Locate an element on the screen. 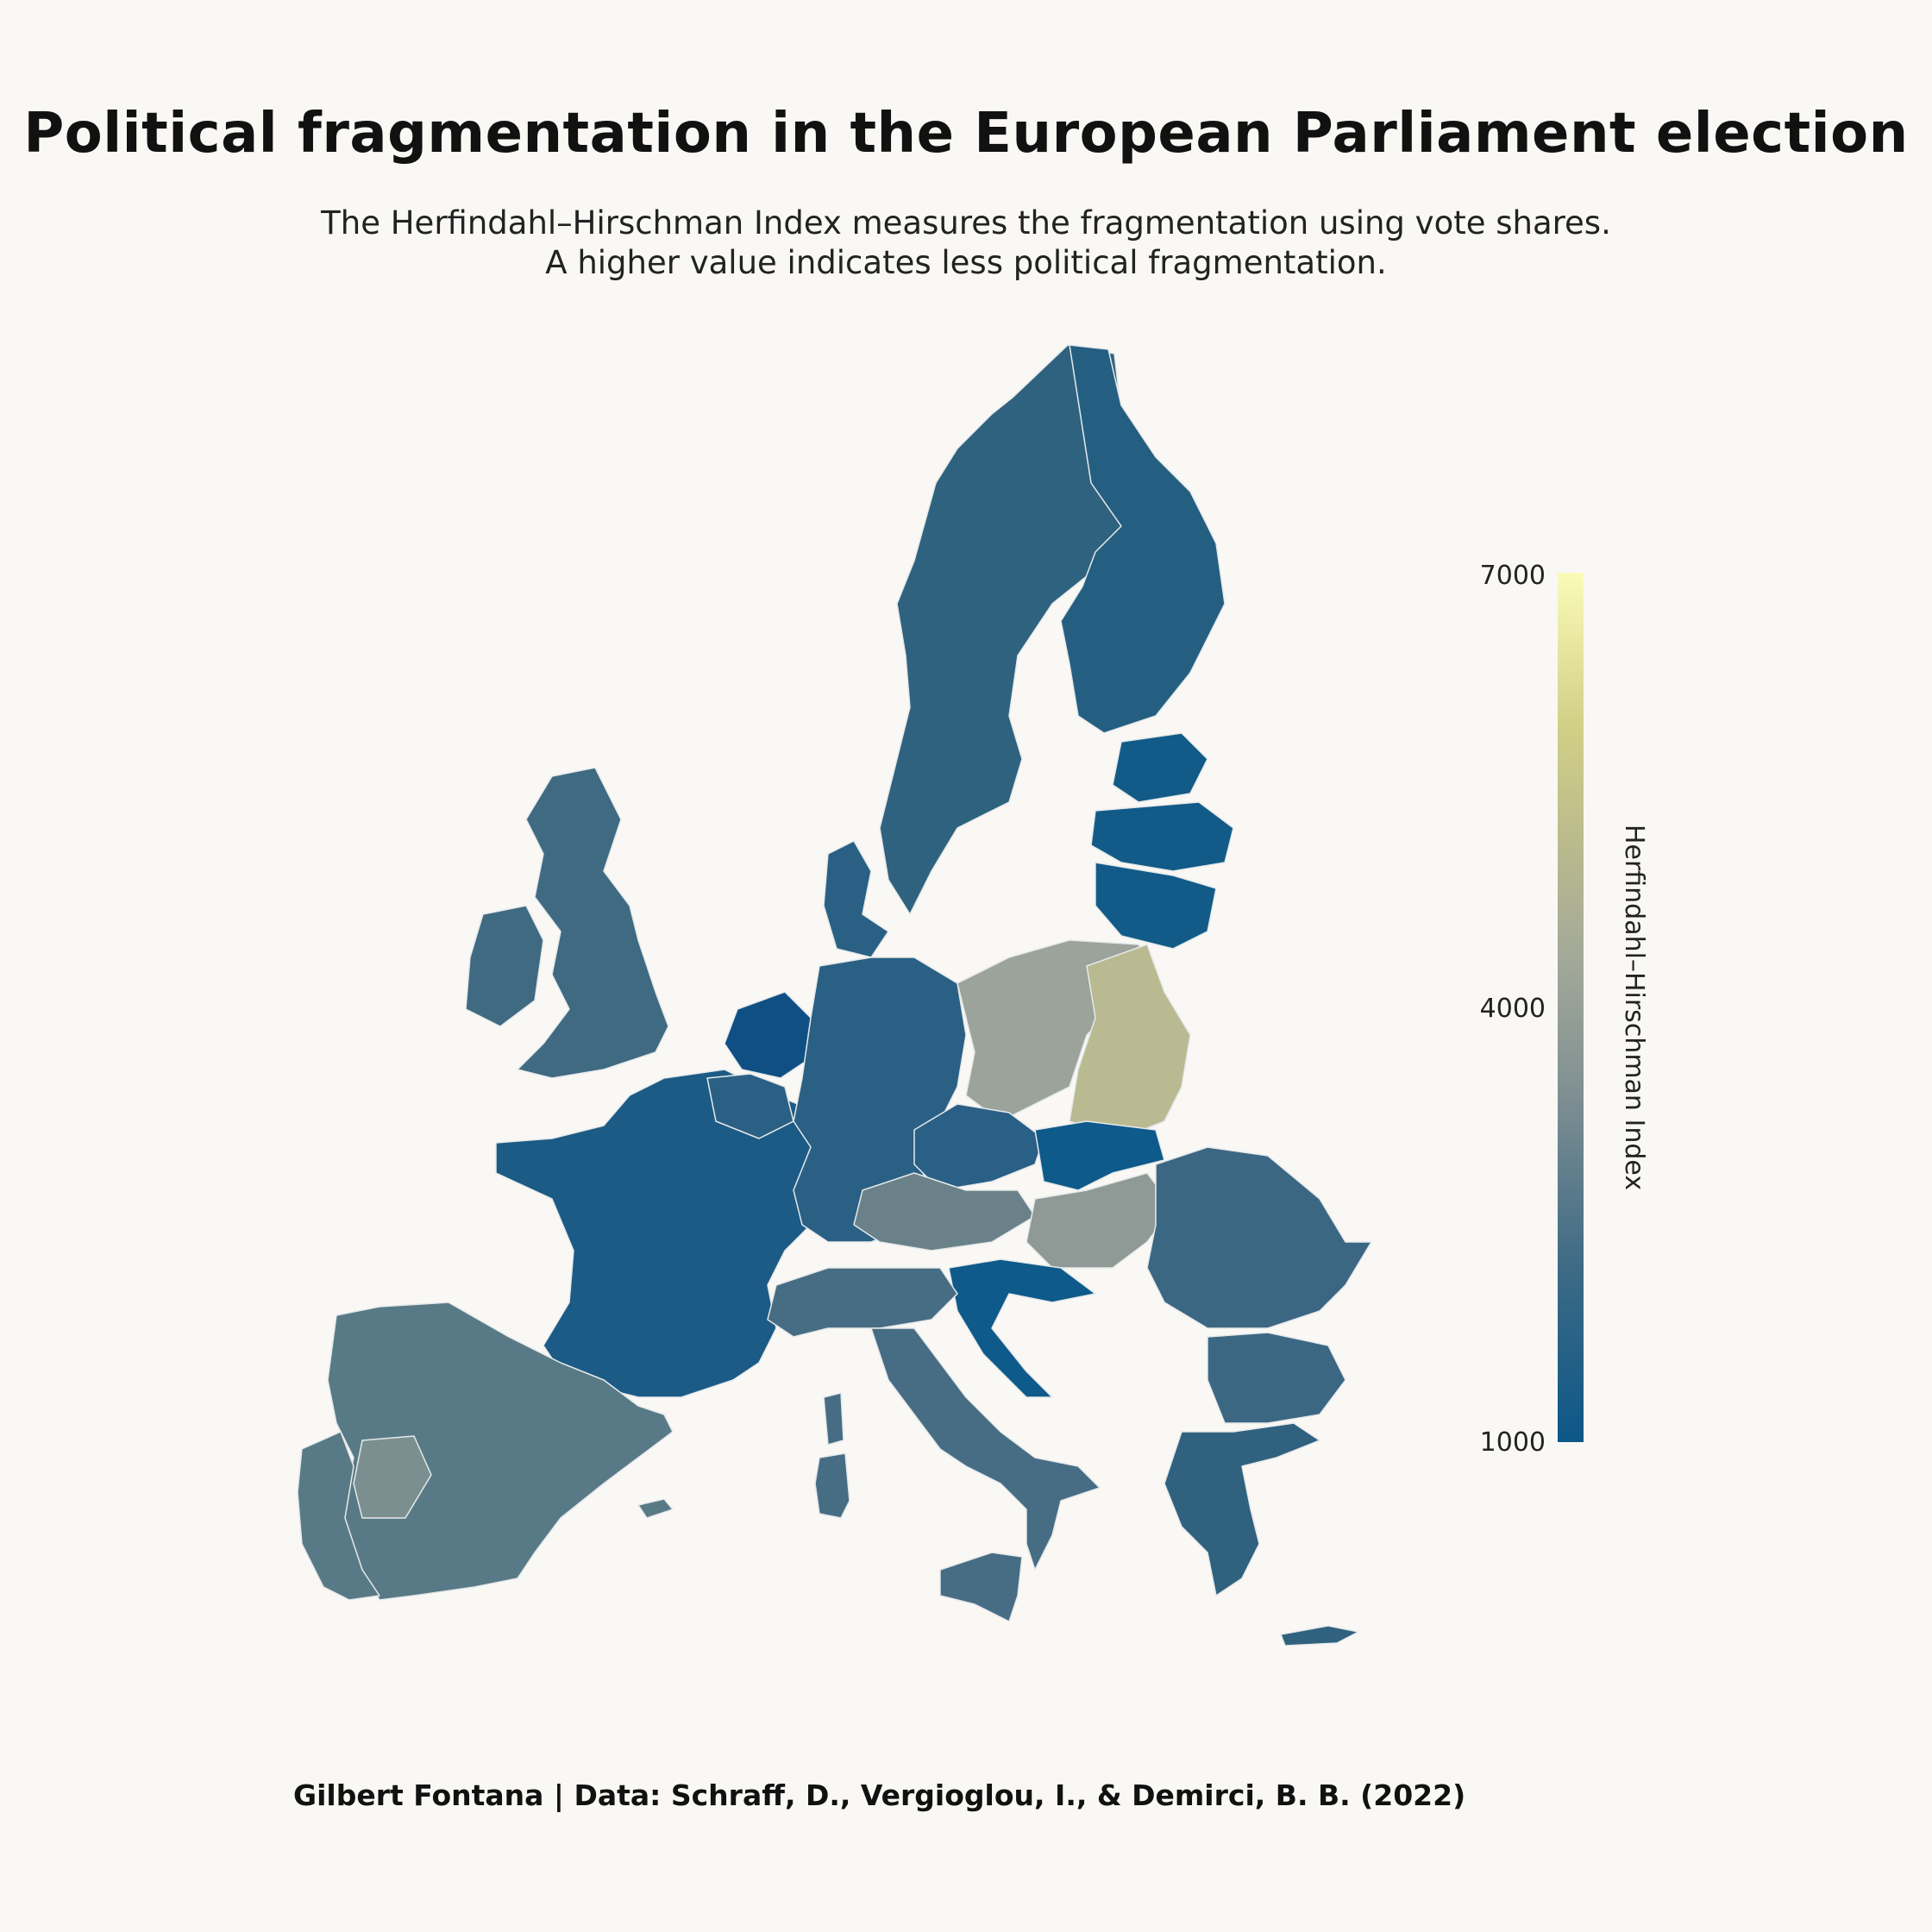 The height and width of the screenshot is (1932, 1932). region-ireland is located at coordinates (505, 966).